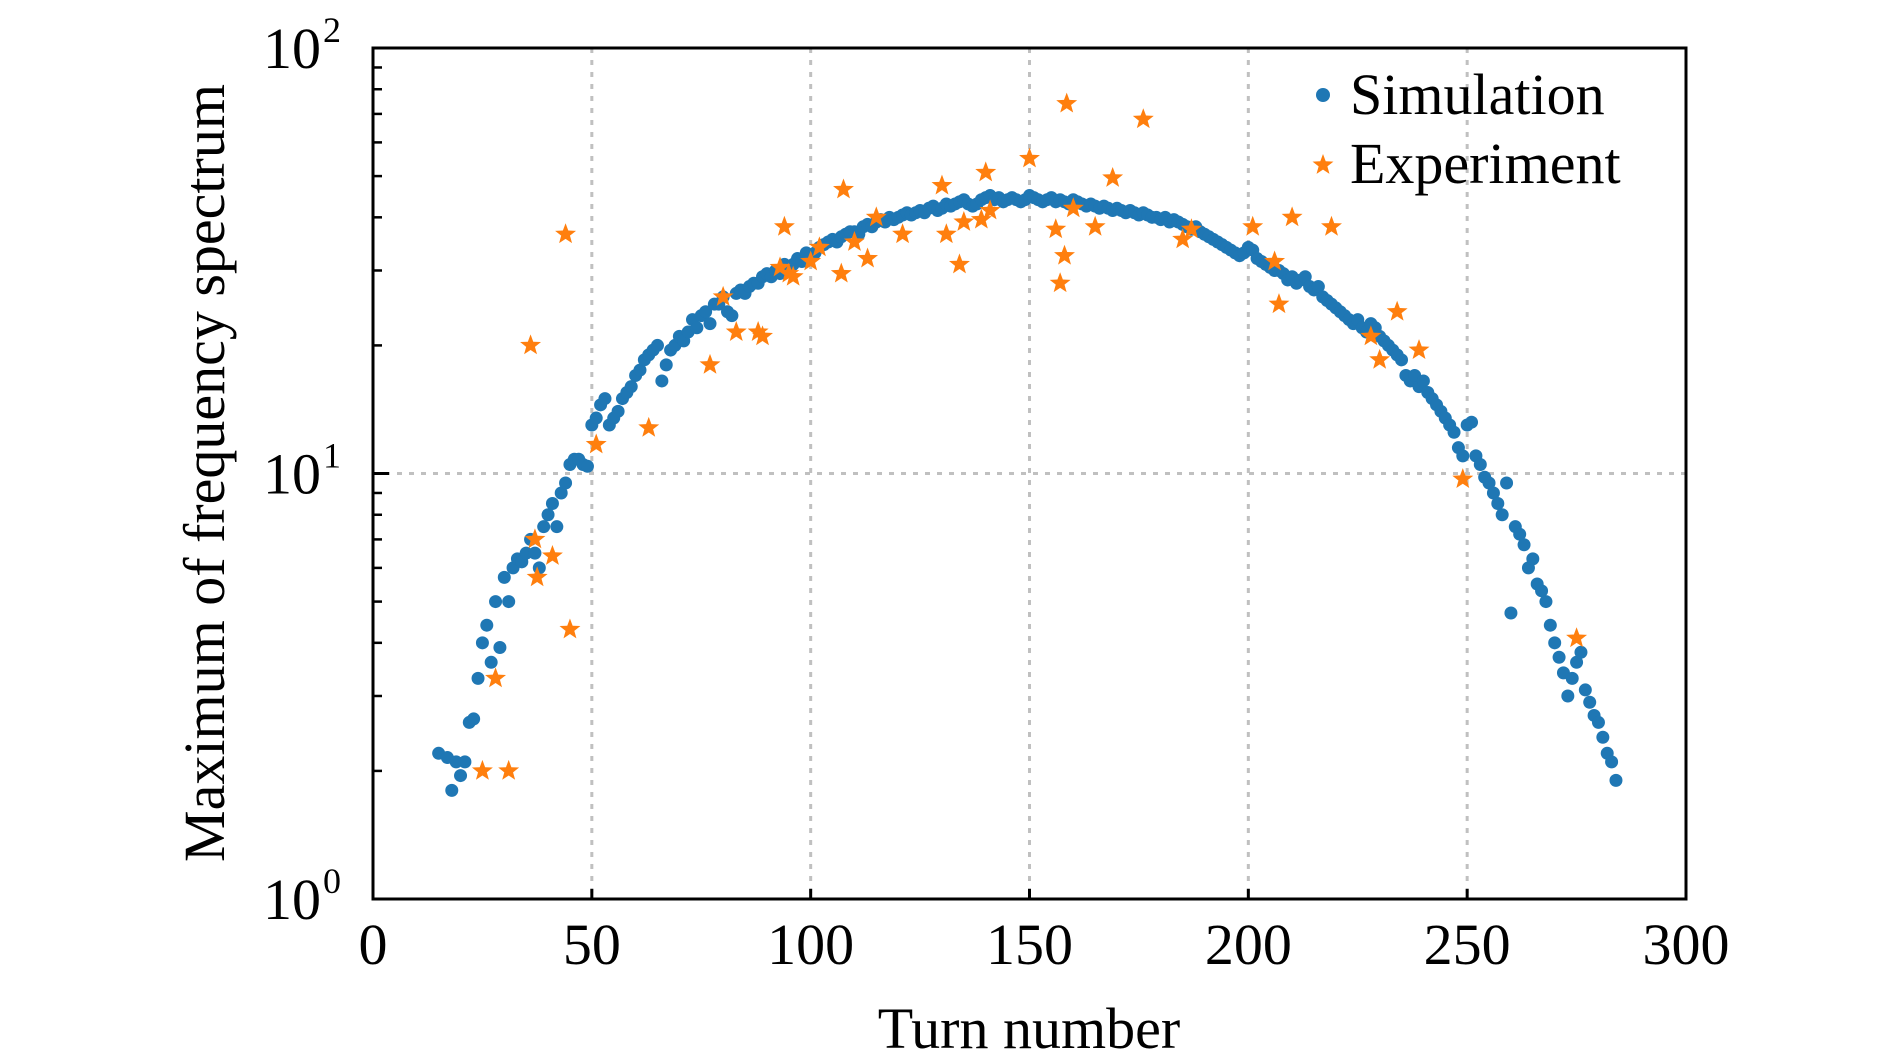 The image size is (1890, 1064). What do you see at coordinates (1467, 944) in the screenshot?
I see `x-tick-label: 250` at bounding box center [1467, 944].